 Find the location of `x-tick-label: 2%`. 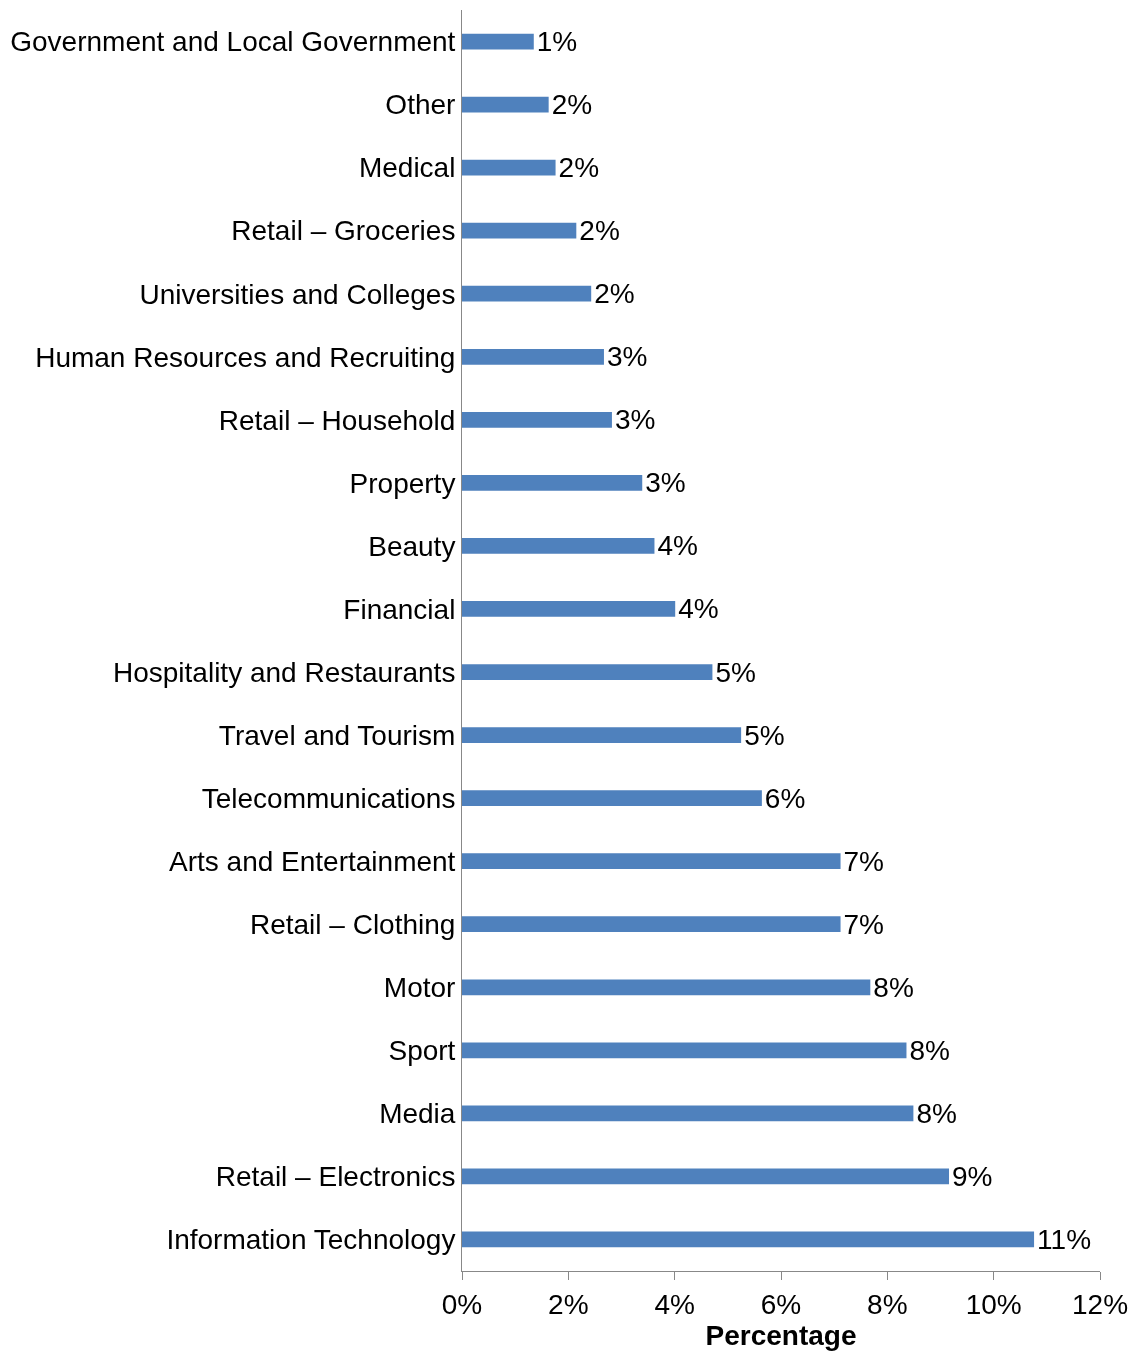

x-tick-label: 2% is located at coordinates (568, 1304).